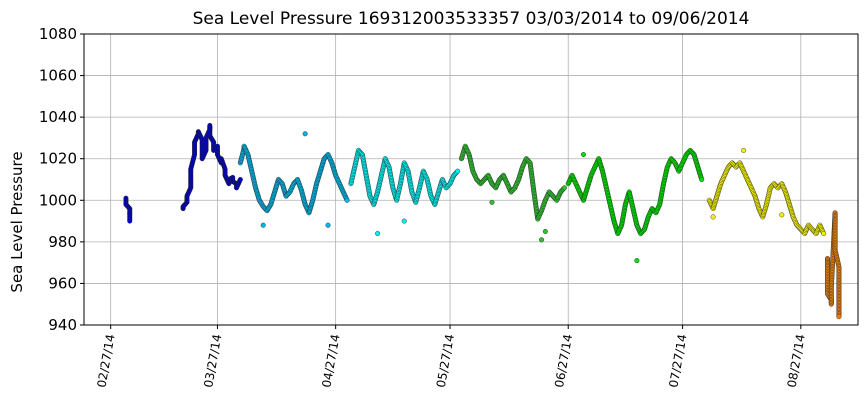 The height and width of the screenshot is (408, 867). I want to click on y-axis: 940 960 980 1000 1020 1040 1060 1080, so click(61, 179).